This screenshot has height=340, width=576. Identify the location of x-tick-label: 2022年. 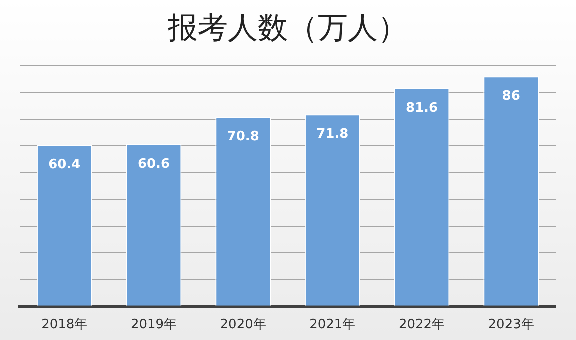
(422, 325).